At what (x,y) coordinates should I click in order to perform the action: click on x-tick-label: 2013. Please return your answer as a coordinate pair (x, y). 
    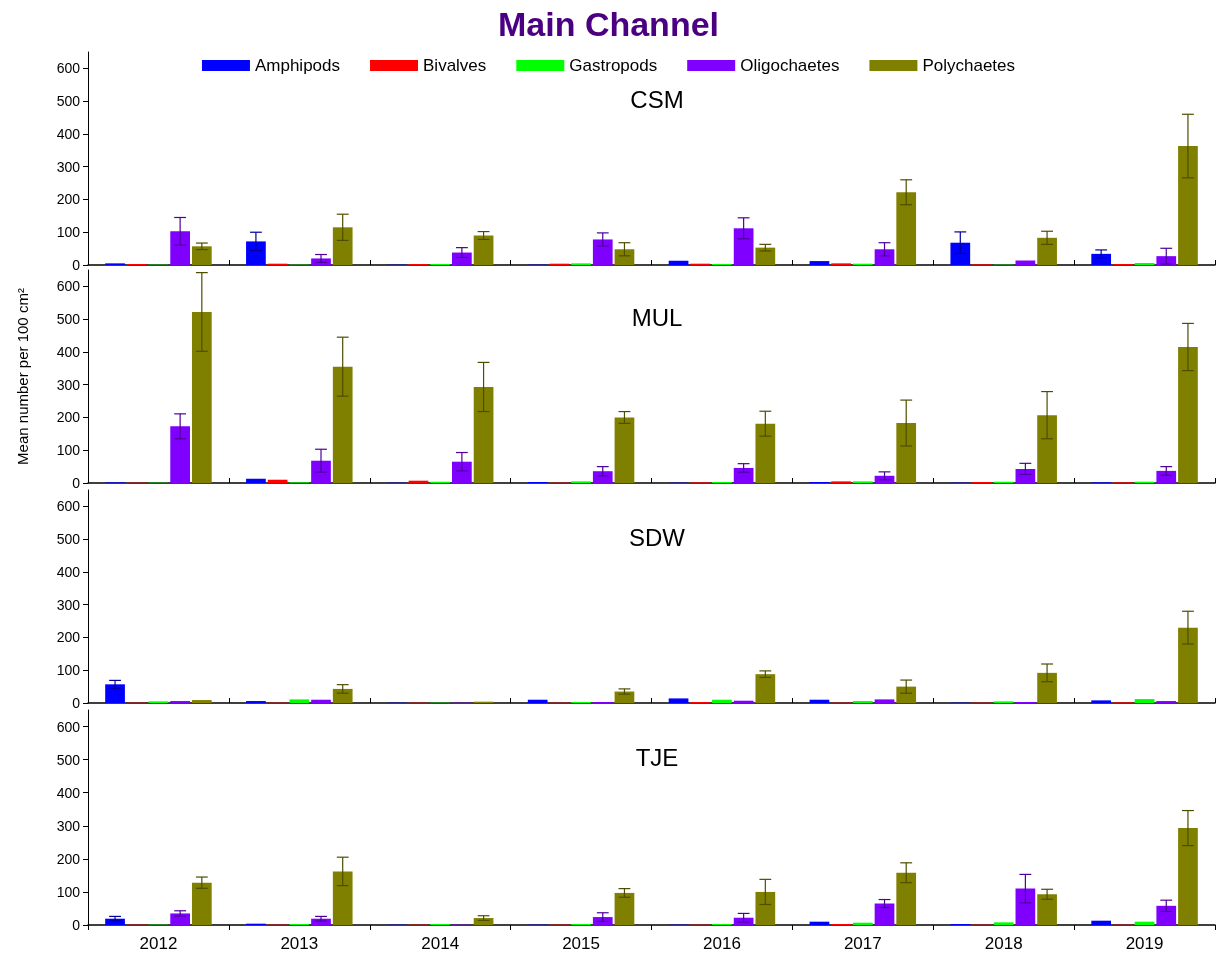
    Looking at the image, I should click on (299, 943).